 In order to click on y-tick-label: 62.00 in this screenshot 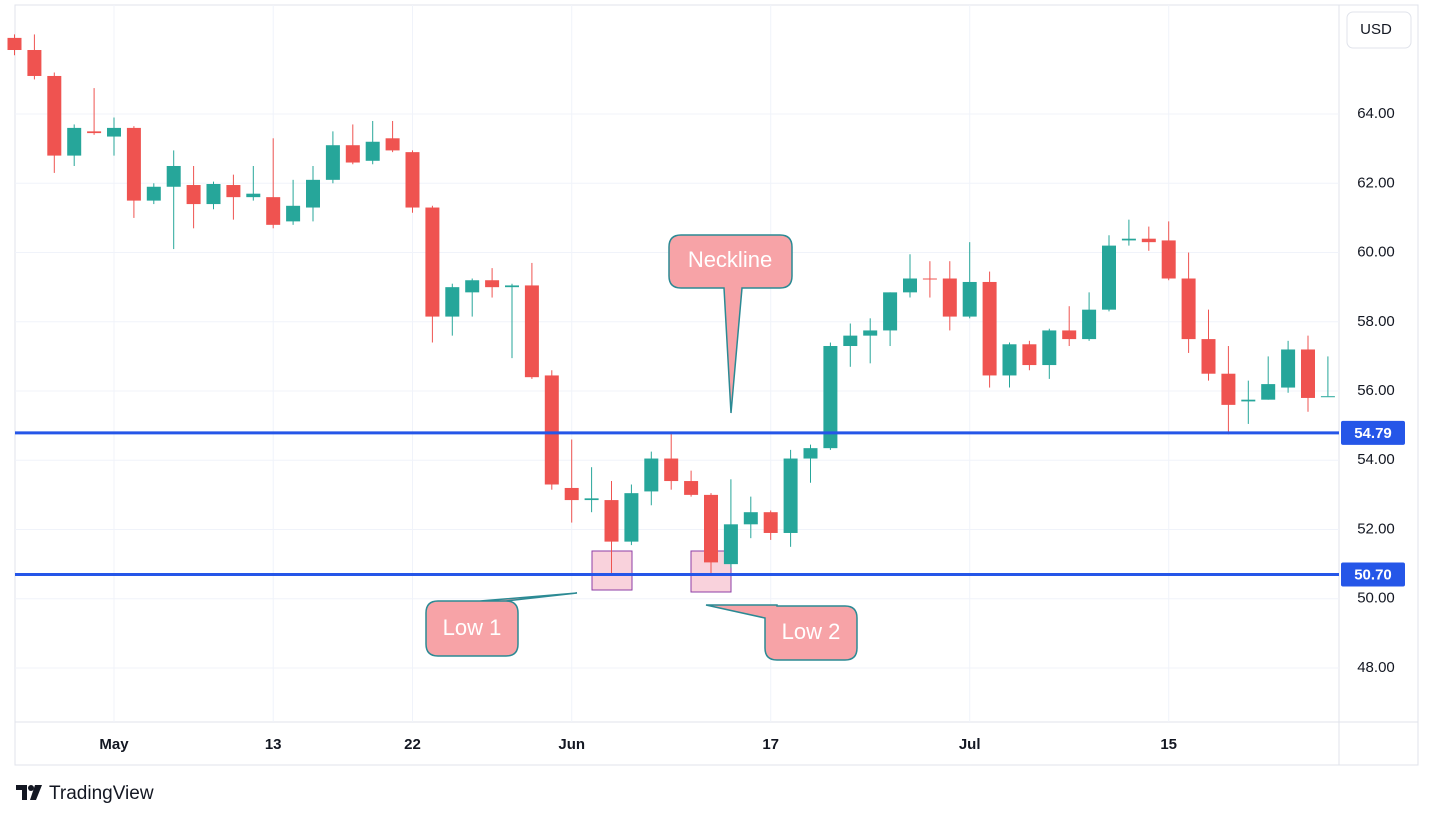, I will do `click(1376, 182)`.